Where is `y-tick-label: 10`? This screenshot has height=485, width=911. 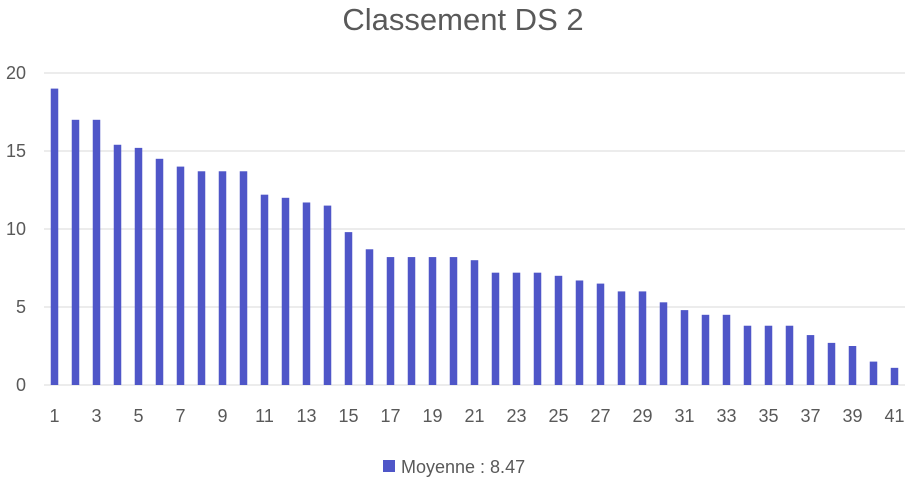 y-tick-label: 10 is located at coordinates (16, 229).